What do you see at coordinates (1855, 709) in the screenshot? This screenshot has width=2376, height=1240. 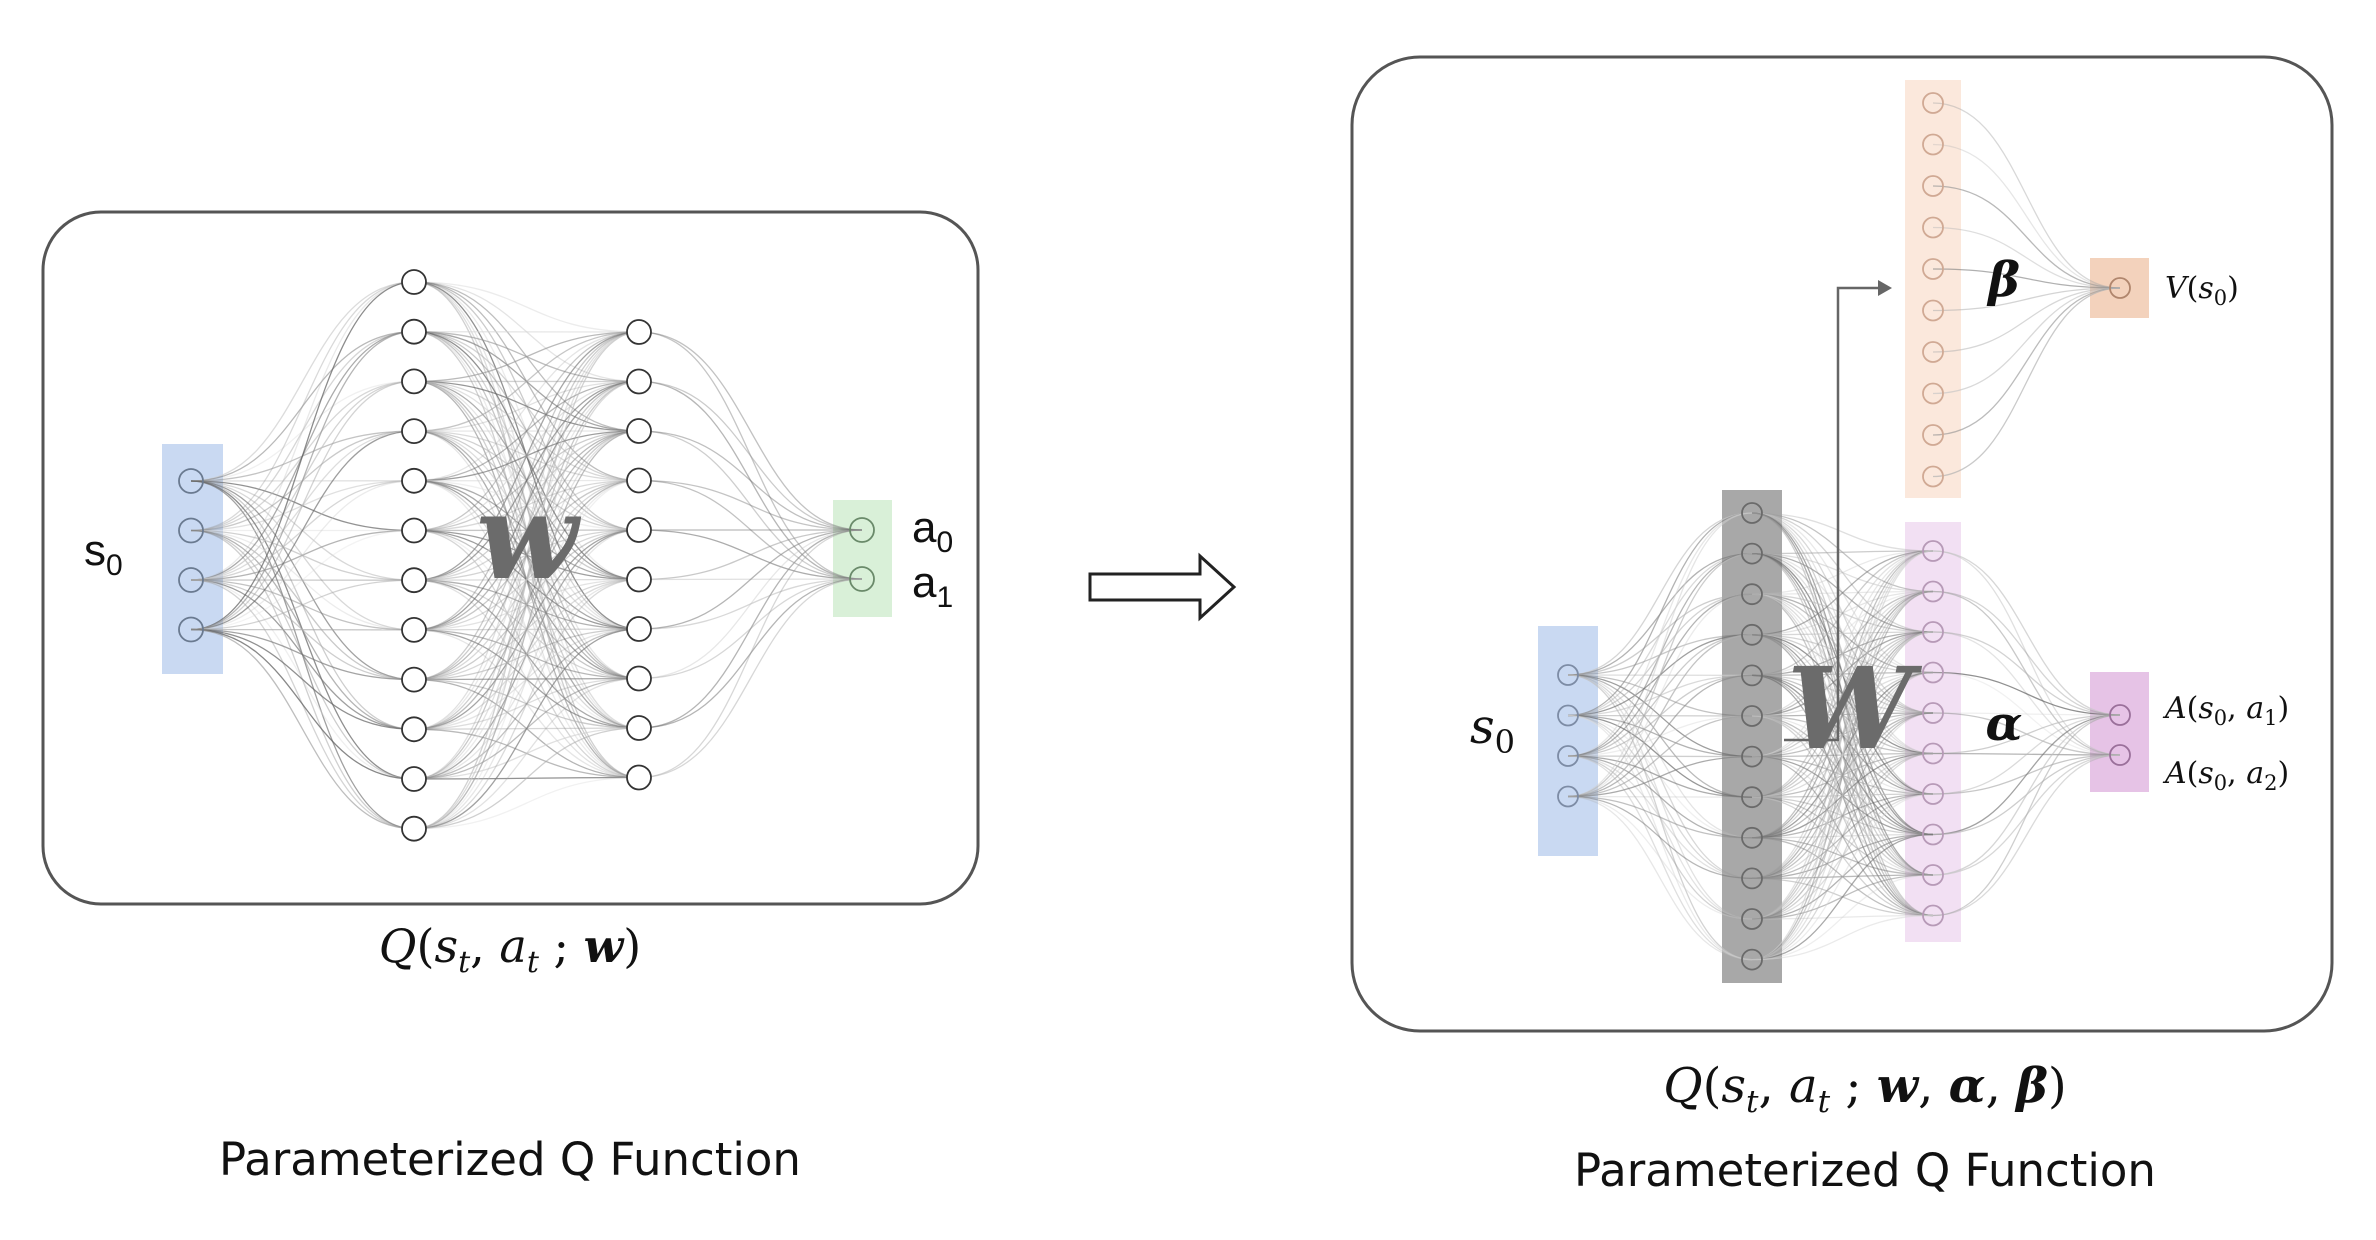 I see `right-weight-symbol: W` at bounding box center [1855, 709].